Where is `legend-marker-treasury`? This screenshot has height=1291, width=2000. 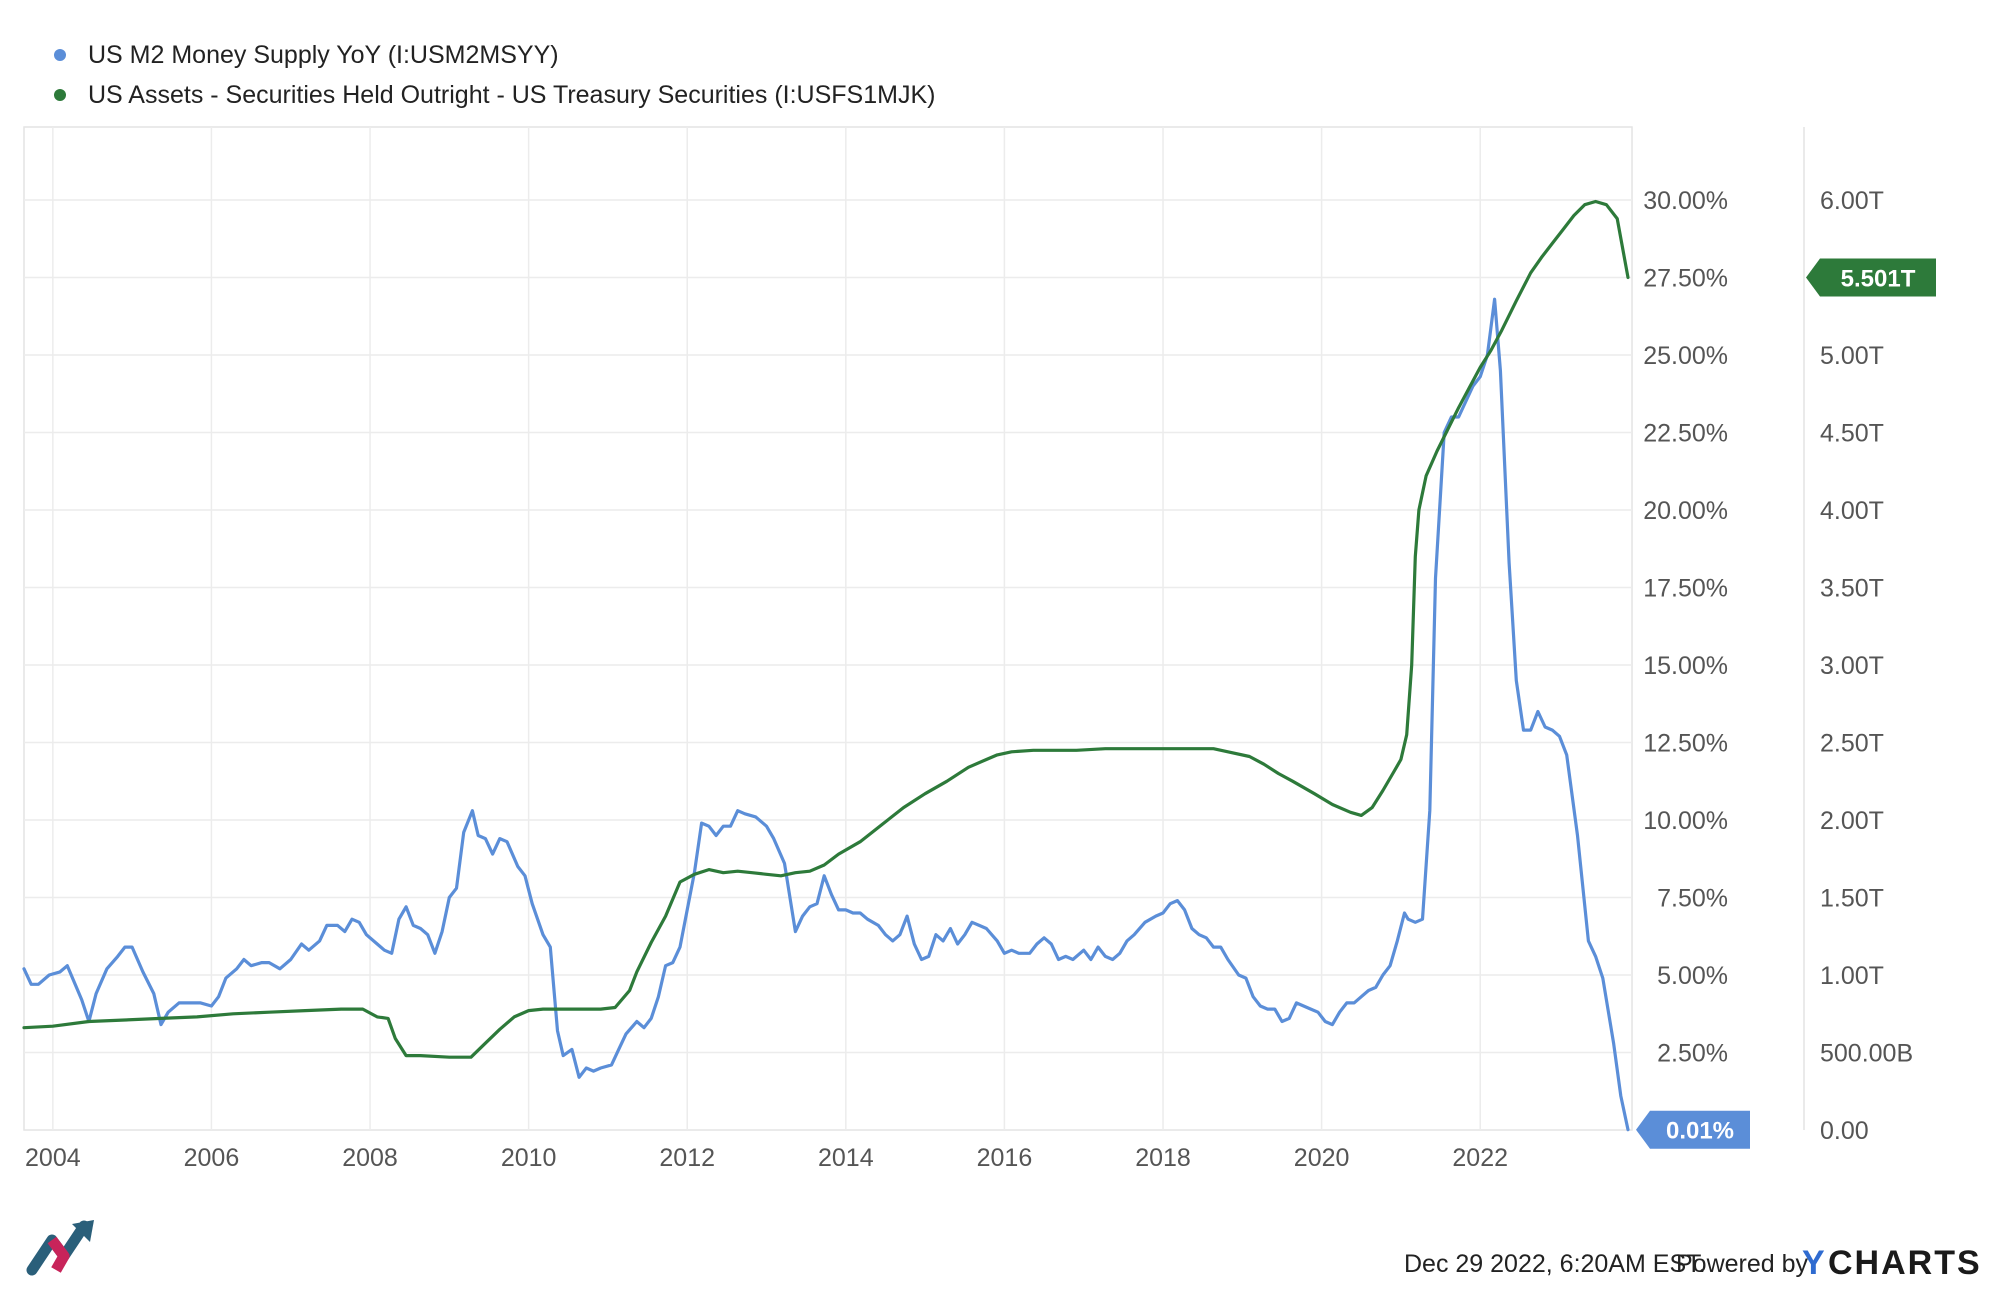
legend-marker-treasury is located at coordinates (60, 95).